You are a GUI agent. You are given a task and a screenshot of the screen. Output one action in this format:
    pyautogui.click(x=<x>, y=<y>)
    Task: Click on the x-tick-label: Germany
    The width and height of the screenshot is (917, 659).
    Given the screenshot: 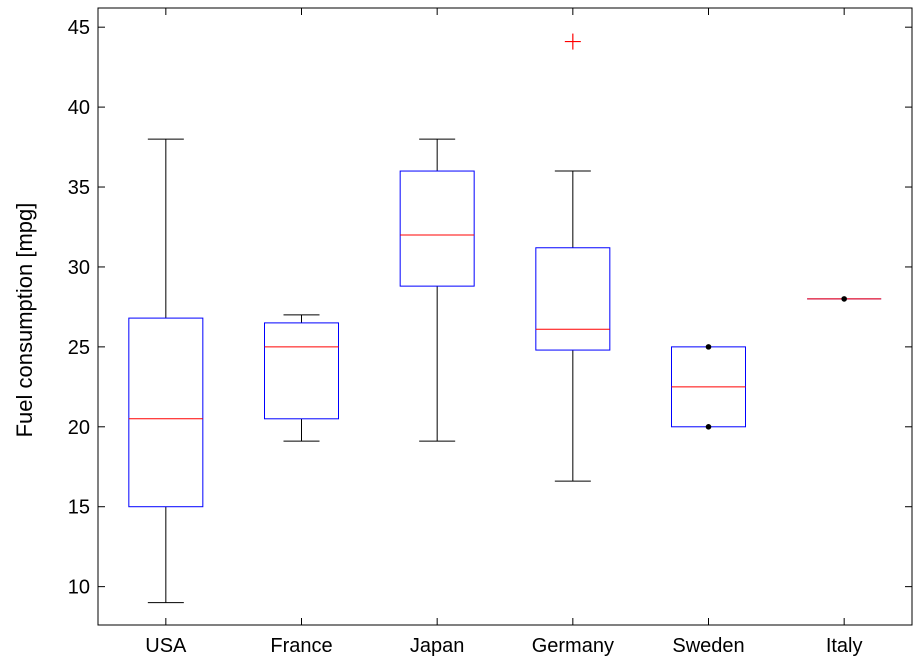 What is the action you would take?
    pyautogui.click(x=573, y=646)
    